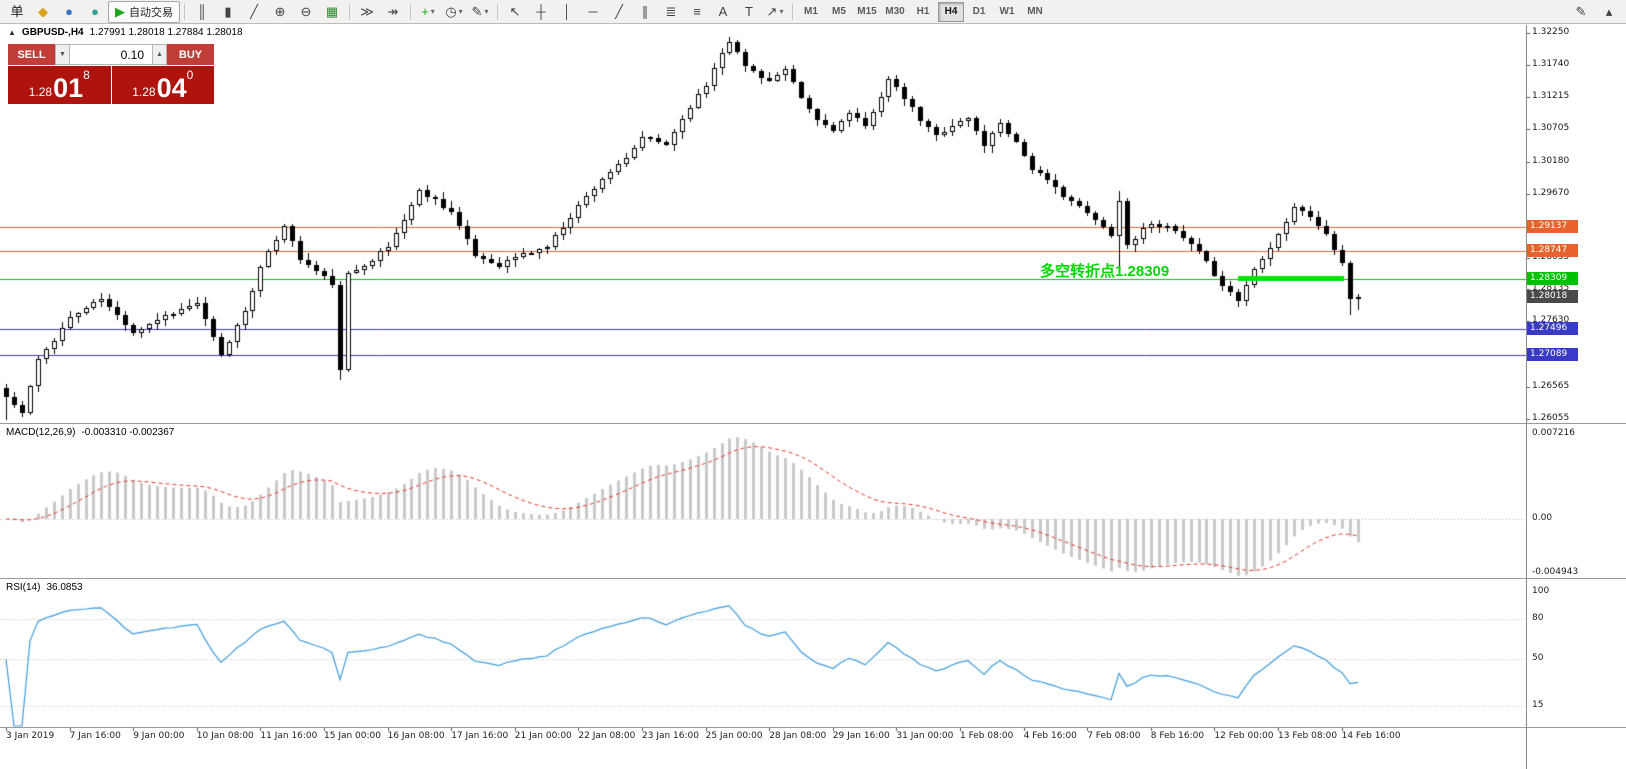 Image resolution: width=1626 pixels, height=769 pixels. What do you see at coordinates (228, 12) in the screenshot?
I see `candlestick-chart-button: ▮` at bounding box center [228, 12].